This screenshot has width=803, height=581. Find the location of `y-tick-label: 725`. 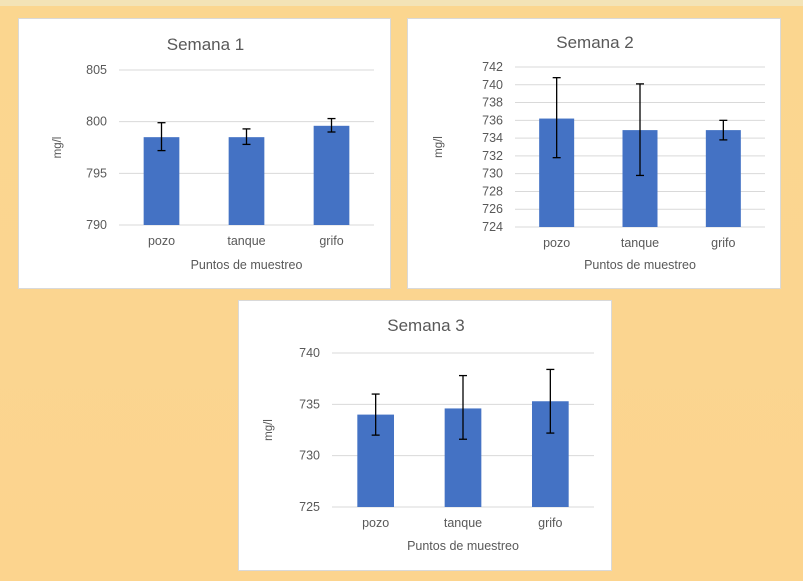

y-tick-label: 725 is located at coordinates (309, 507).